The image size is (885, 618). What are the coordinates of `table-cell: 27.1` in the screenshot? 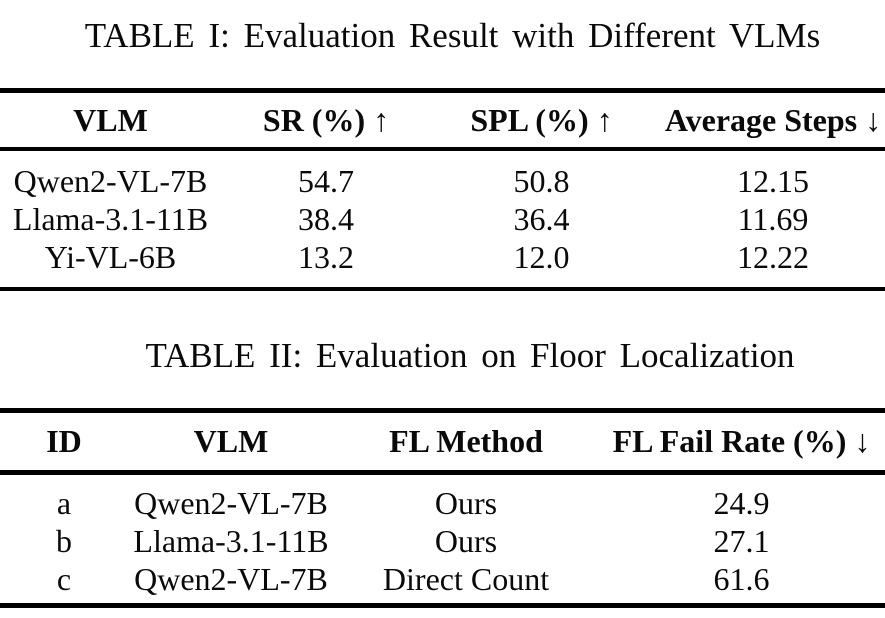 It's located at (741, 541).